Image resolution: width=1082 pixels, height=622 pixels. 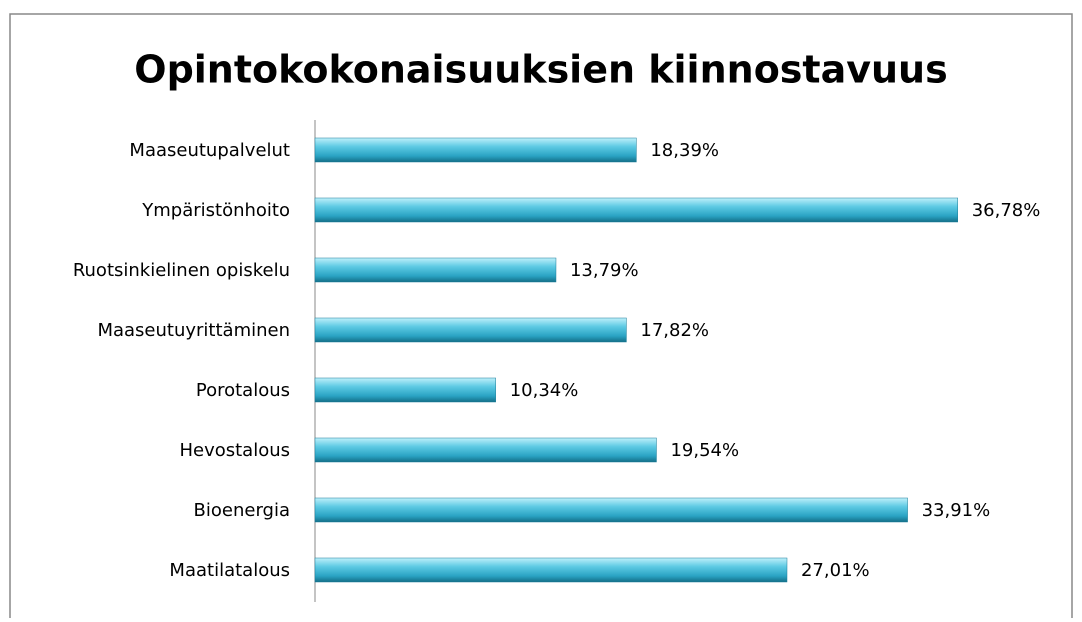 What do you see at coordinates (704, 450) in the screenshot?
I see `value-label: 19,54%` at bounding box center [704, 450].